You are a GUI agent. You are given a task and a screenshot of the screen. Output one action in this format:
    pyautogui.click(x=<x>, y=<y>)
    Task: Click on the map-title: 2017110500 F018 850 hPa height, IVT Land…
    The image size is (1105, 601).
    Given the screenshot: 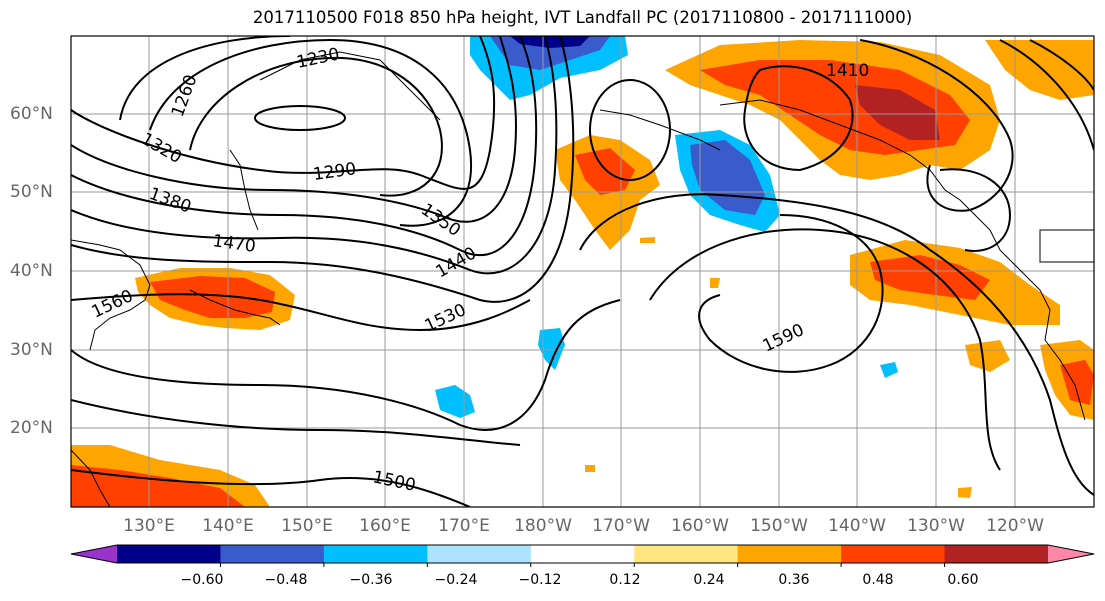 What is the action you would take?
    pyautogui.click(x=582, y=17)
    